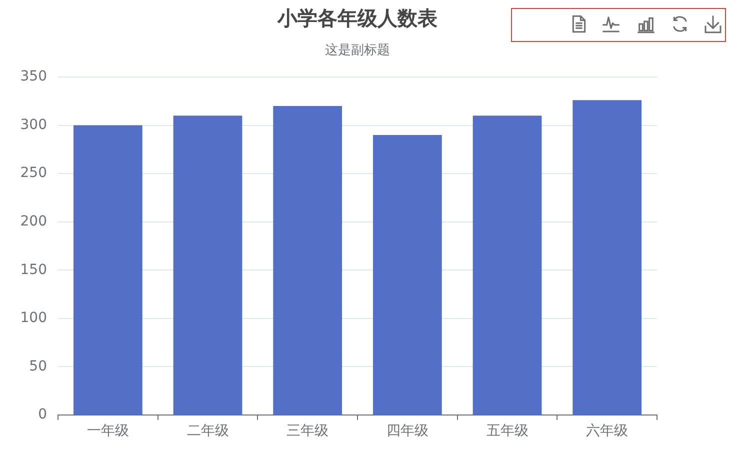  I want to click on x-tick-label: 六年级, so click(607, 431).